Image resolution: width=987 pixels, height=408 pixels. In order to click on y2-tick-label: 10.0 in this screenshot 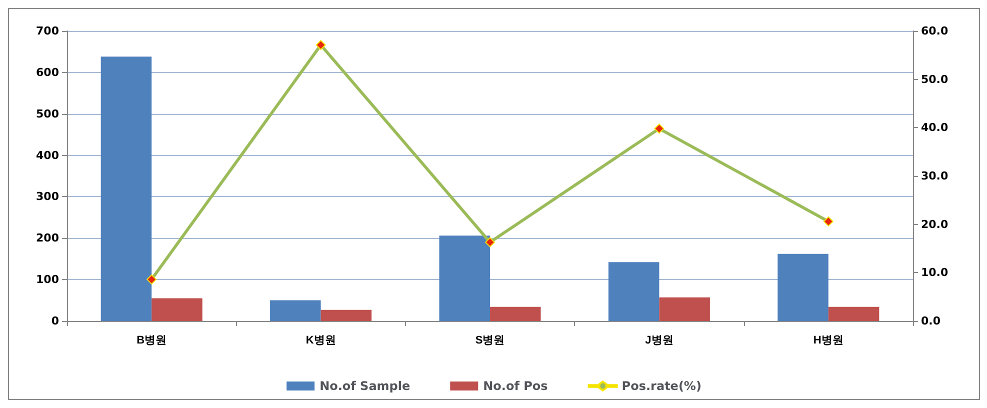, I will do `click(934, 273)`.